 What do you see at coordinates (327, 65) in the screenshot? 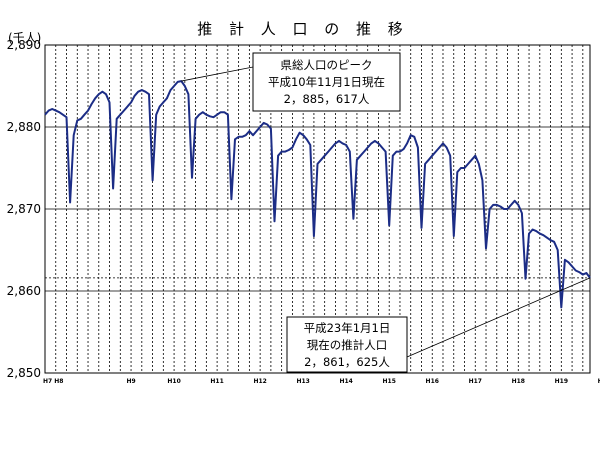
I see `peak-annotation-line: 県総人口のピーク` at bounding box center [327, 65].